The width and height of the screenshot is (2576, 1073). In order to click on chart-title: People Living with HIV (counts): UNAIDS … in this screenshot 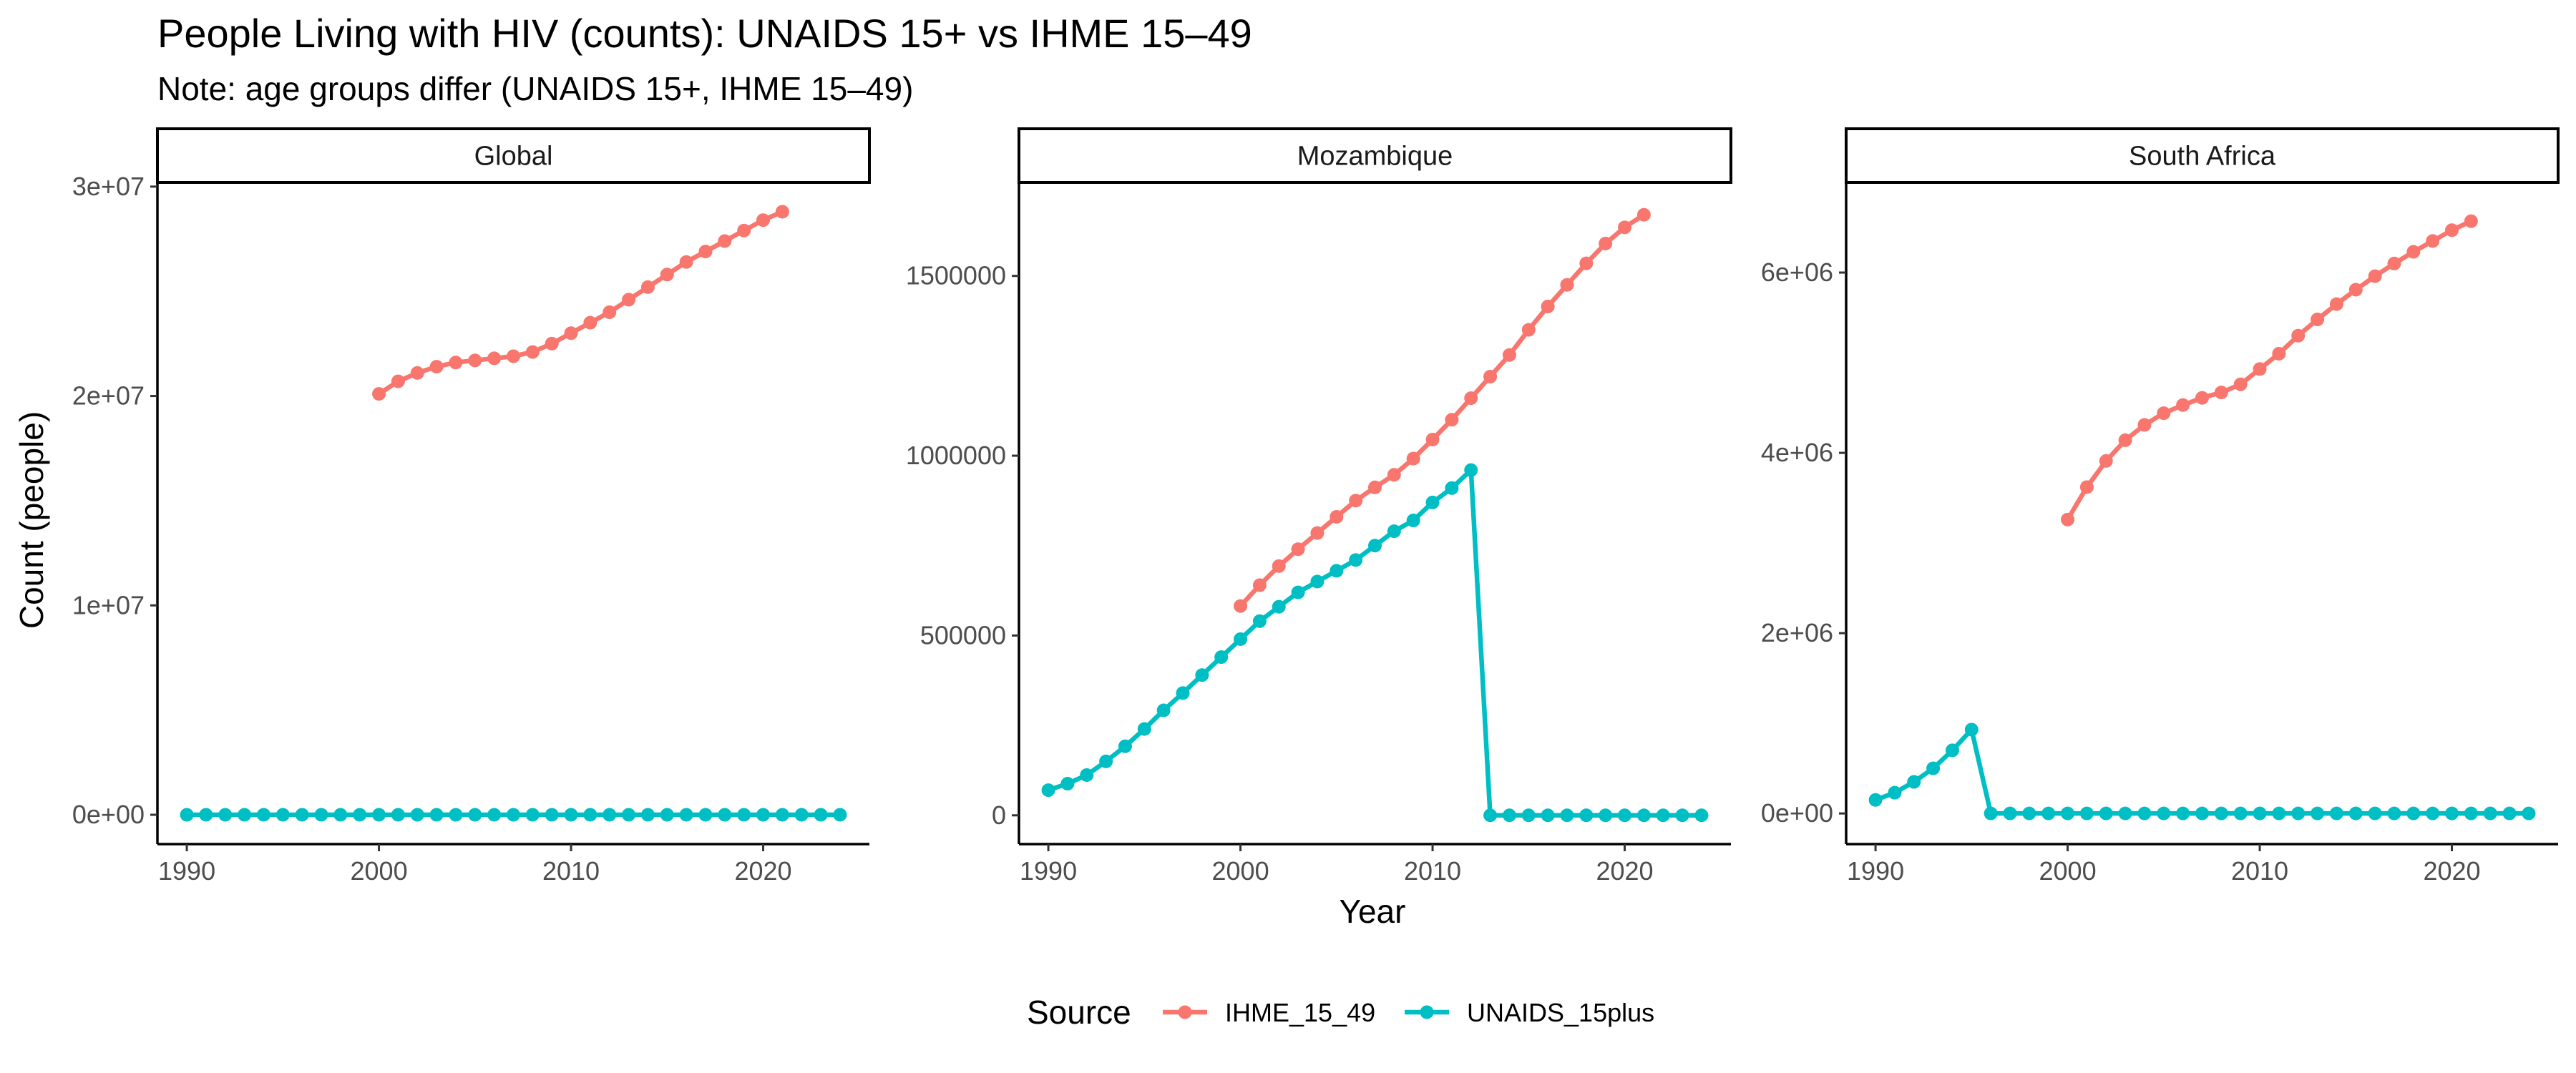, I will do `click(704, 33)`.